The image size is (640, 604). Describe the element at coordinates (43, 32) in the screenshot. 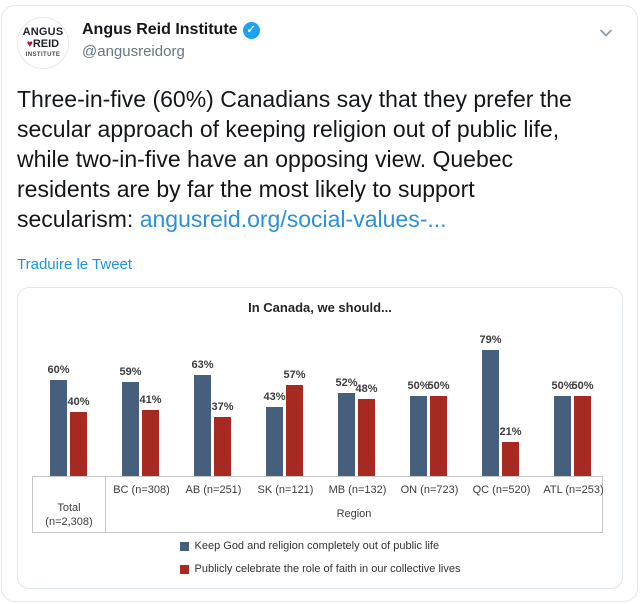

I see `avatar-logo-text: ANGUS` at that location.